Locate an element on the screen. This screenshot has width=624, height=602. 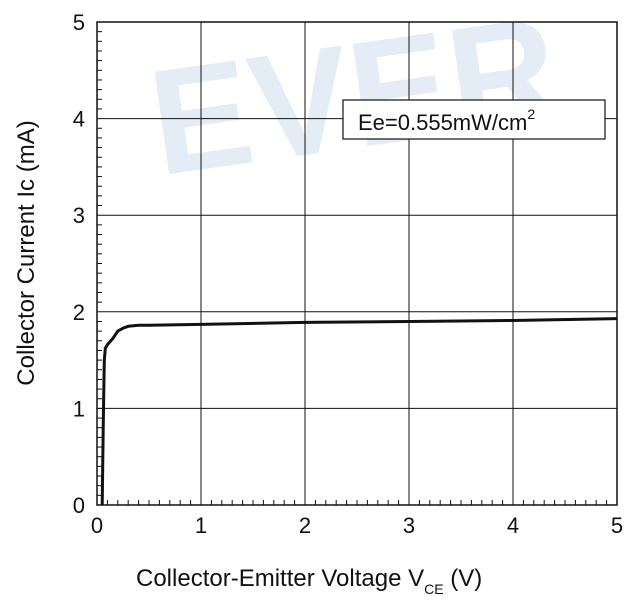
legend-label: Ee=0.555mW/cm2 is located at coordinates (446, 120).